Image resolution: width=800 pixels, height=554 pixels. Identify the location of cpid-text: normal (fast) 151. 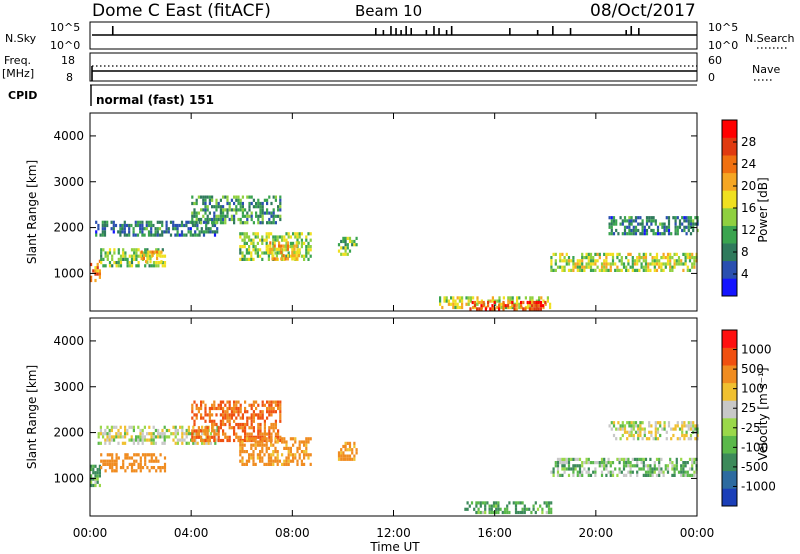
(155, 100).